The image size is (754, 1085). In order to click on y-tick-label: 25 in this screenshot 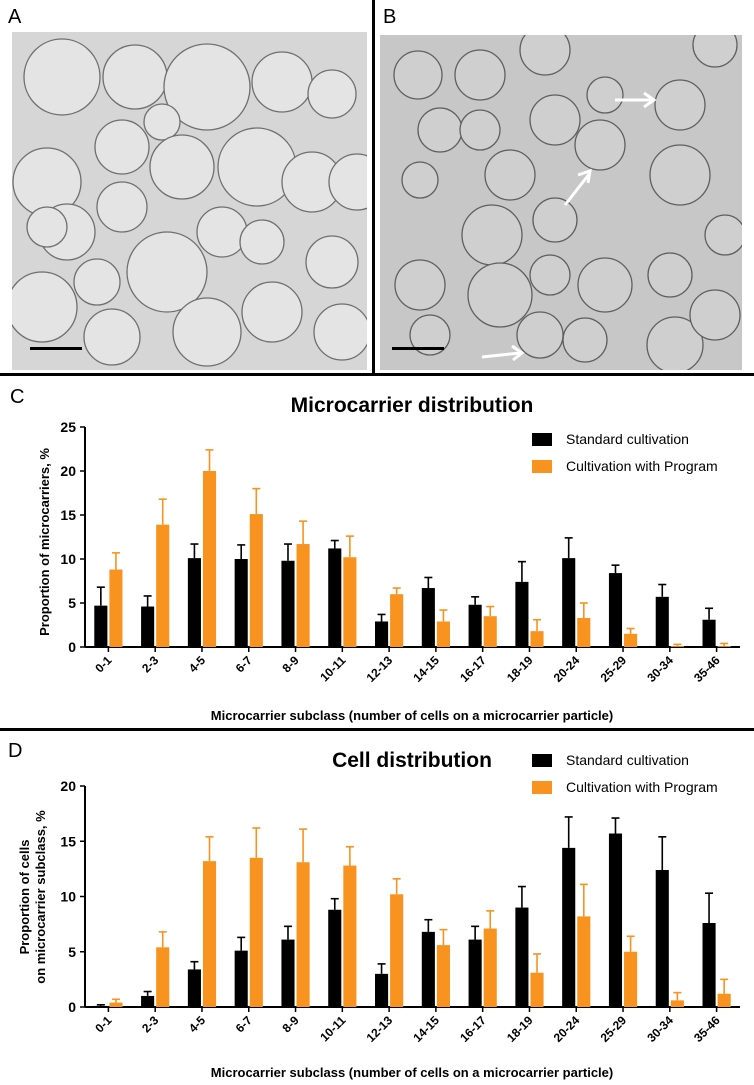, I will do `click(68, 427)`.